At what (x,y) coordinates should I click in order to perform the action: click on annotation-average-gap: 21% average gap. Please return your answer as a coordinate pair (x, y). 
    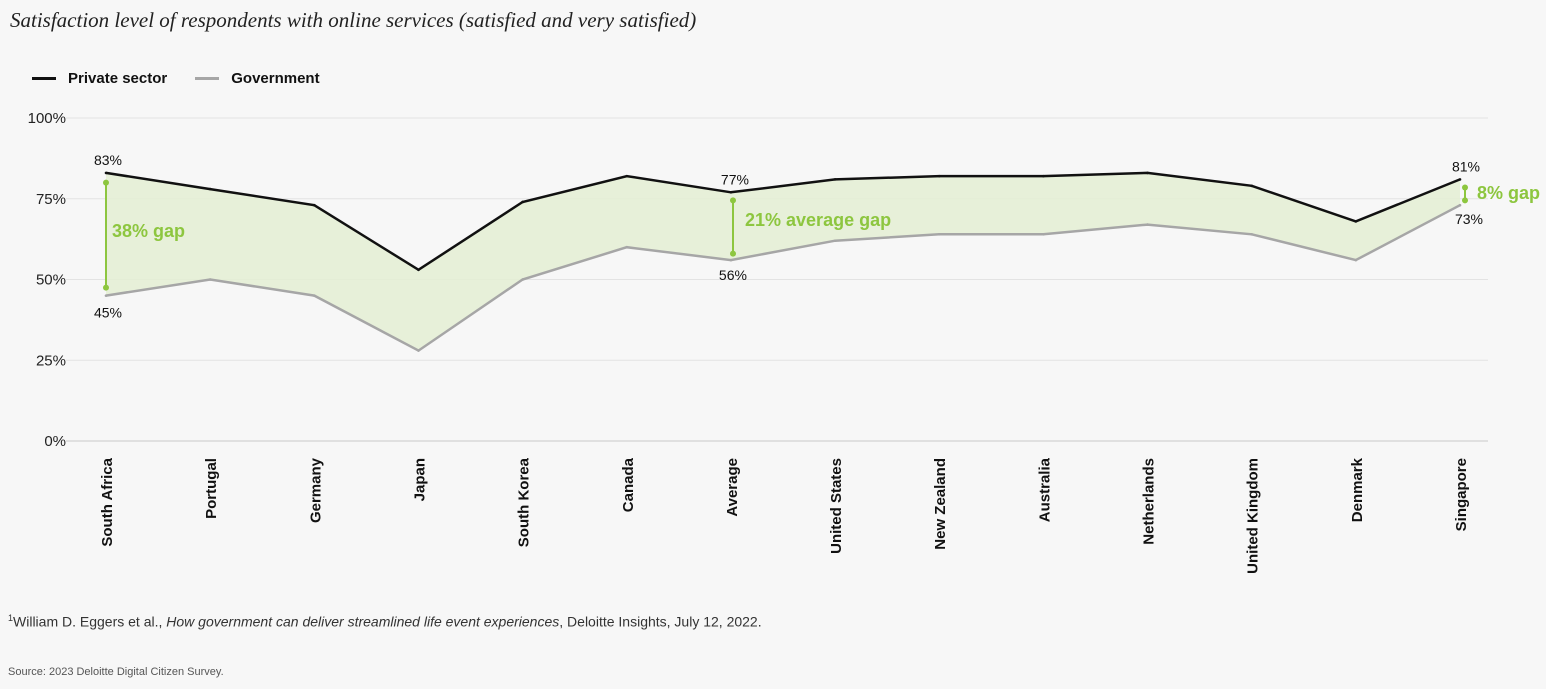
    Looking at the image, I should click on (818, 220).